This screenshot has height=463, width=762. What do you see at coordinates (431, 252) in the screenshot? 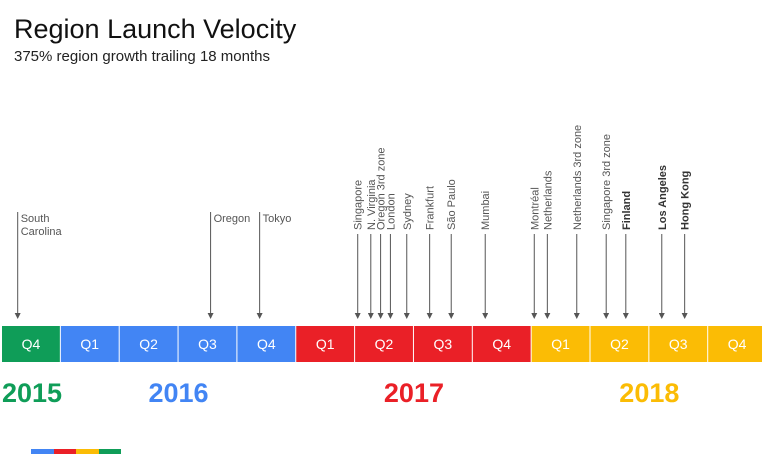
I see `launch-marker: Frankfurt` at bounding box center [431, 252].